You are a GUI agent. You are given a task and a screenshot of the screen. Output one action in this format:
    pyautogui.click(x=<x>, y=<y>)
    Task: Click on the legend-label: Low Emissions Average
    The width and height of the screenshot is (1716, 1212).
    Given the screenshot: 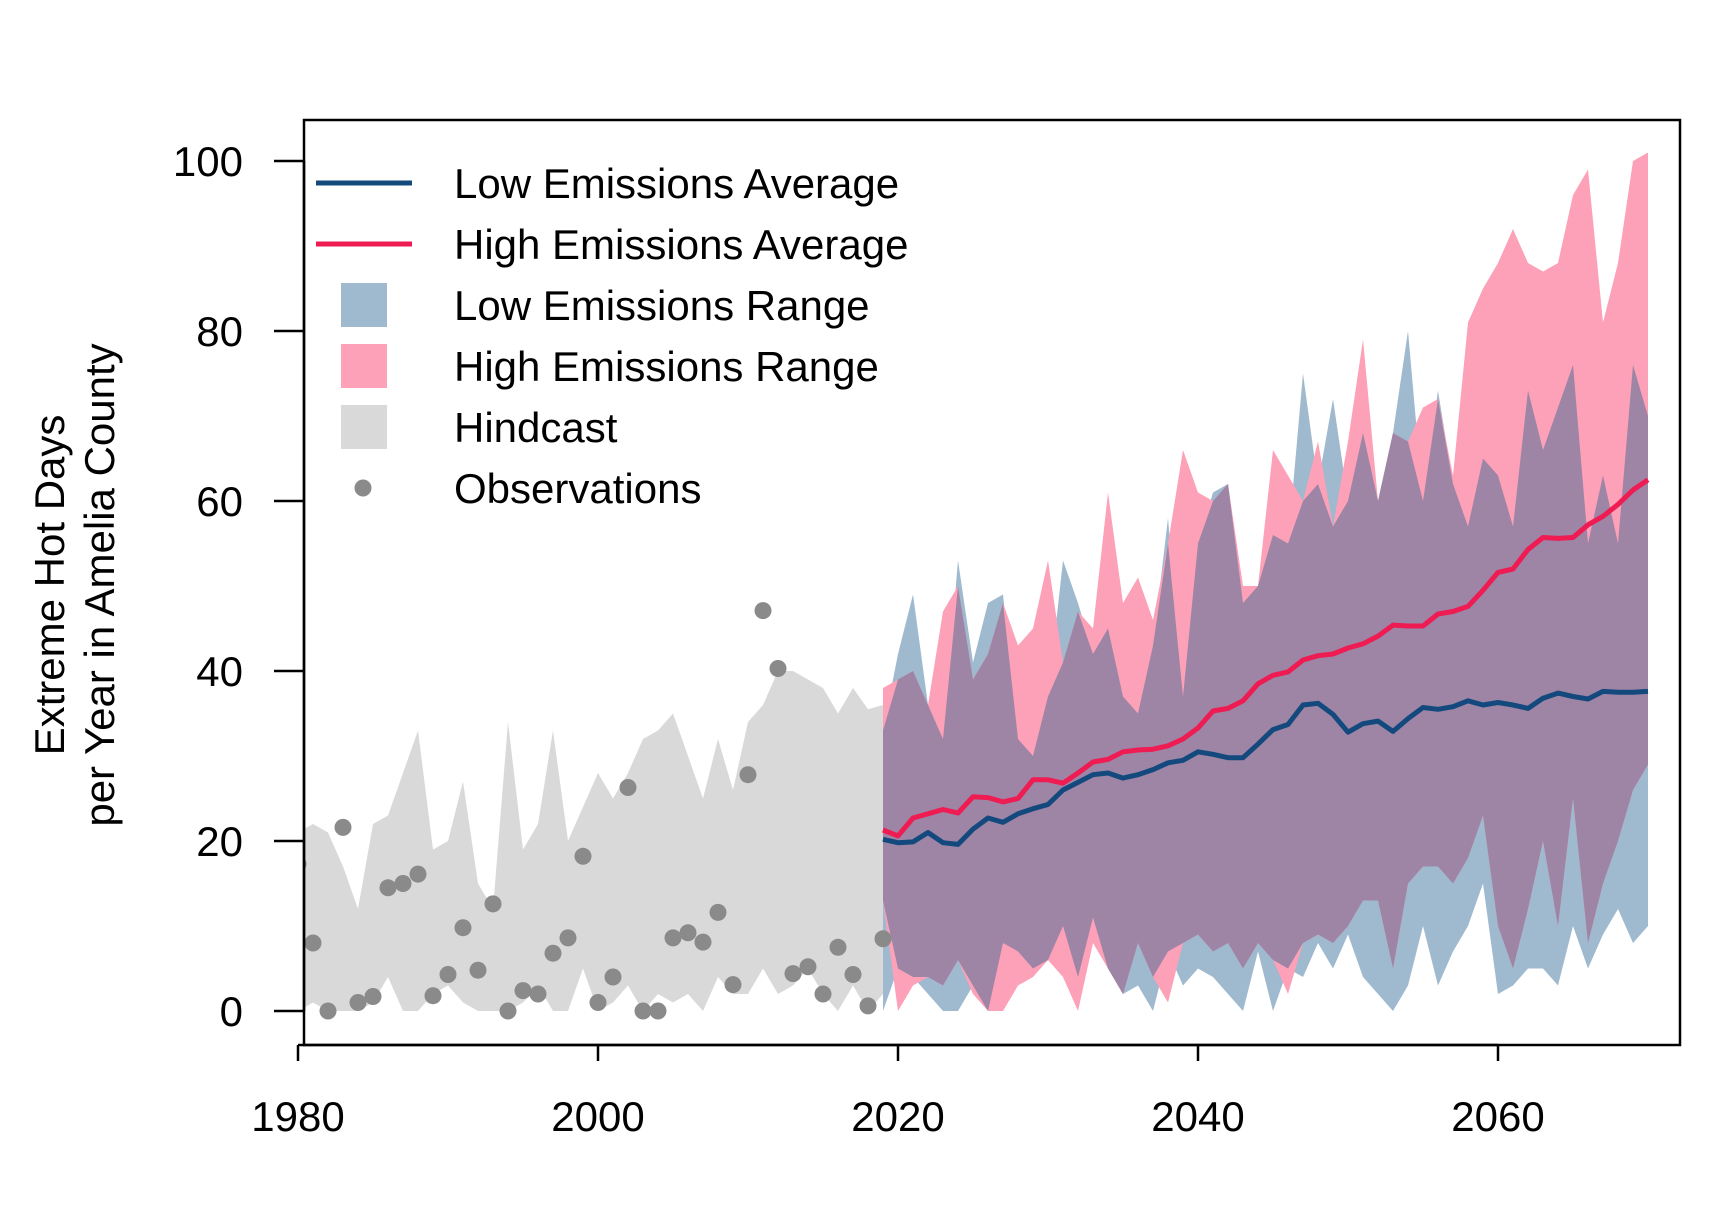 What is the action you would take?
    pyautogui.click(x=676, y=183)
    